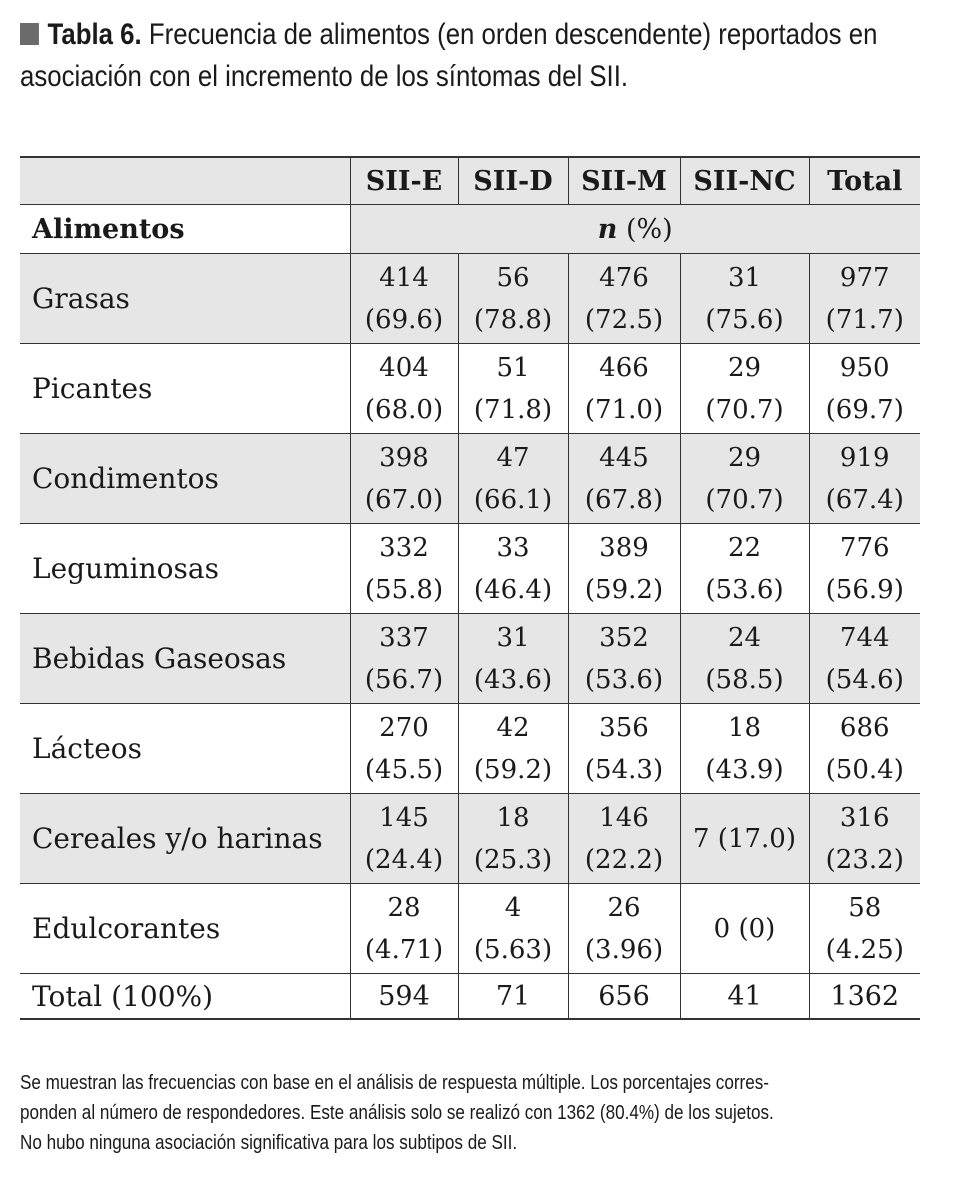 Image resolution: width=958 pixels, height=1200 pixels. What do you see at coordinates (512, 996) in the screenshot?
I see `total-cell: 71` at bounding box center [512, 996].